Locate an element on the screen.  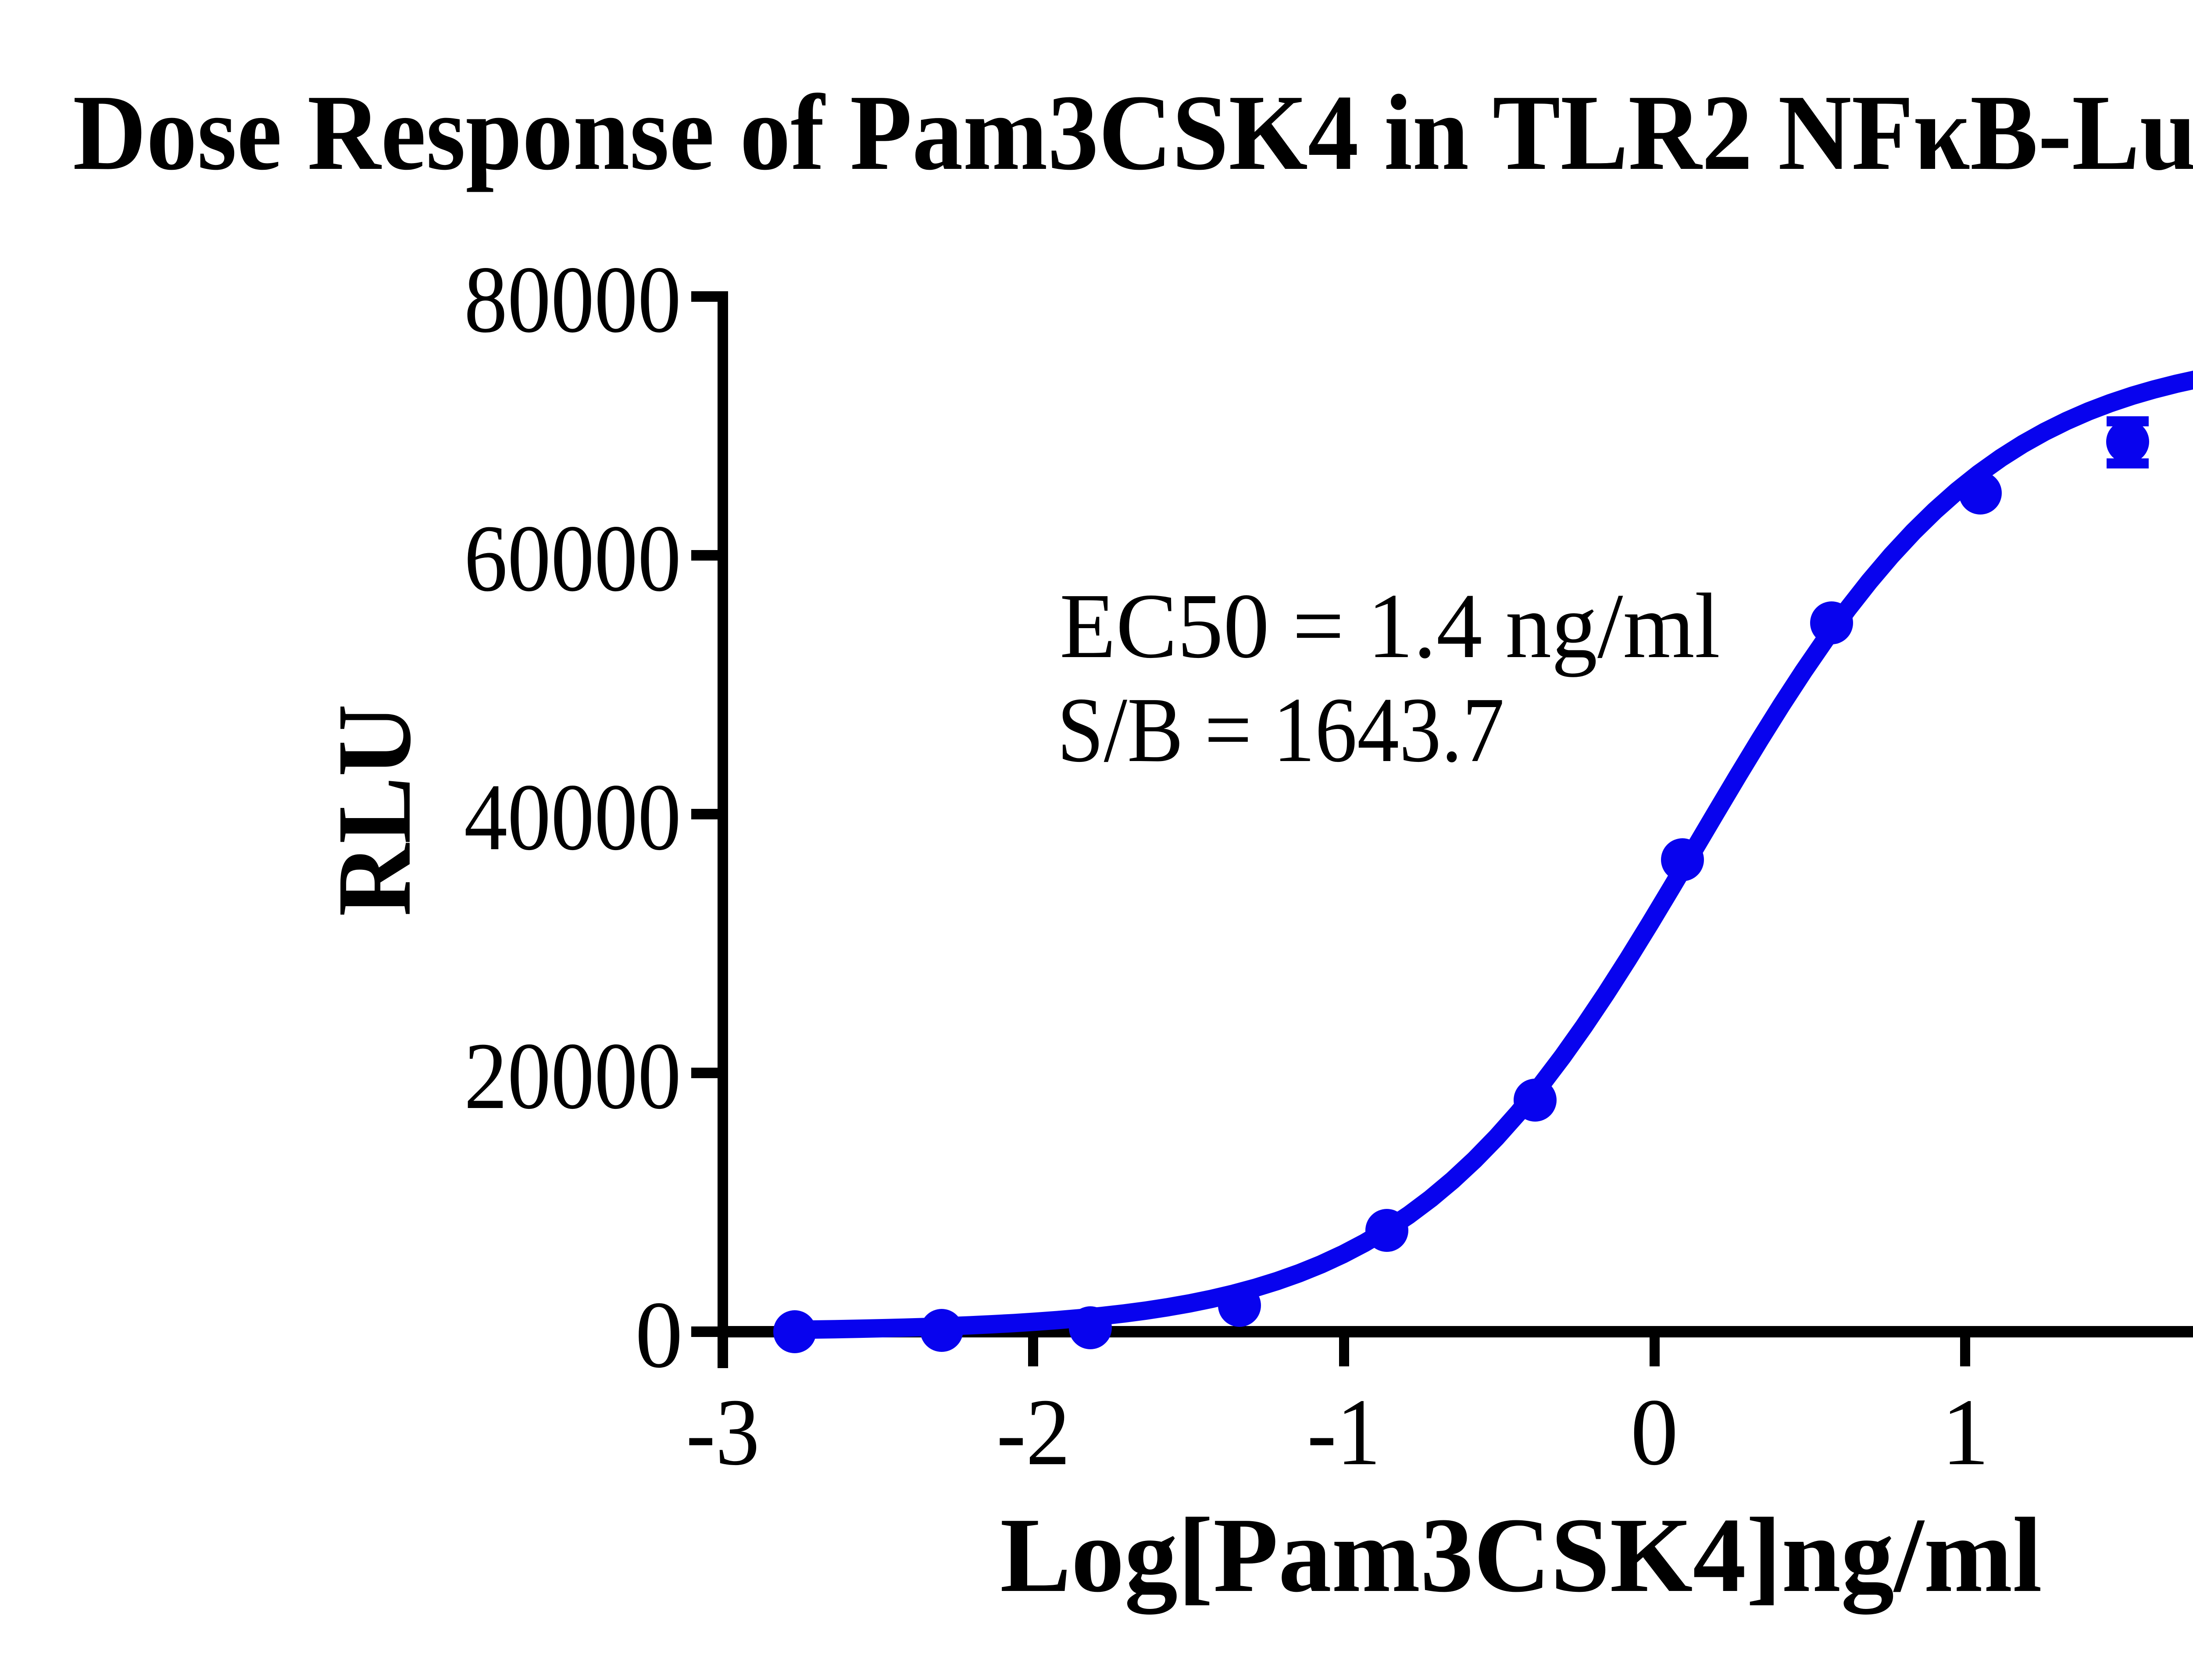
svg-text: -2 is located at coordinates (1033, 1432).